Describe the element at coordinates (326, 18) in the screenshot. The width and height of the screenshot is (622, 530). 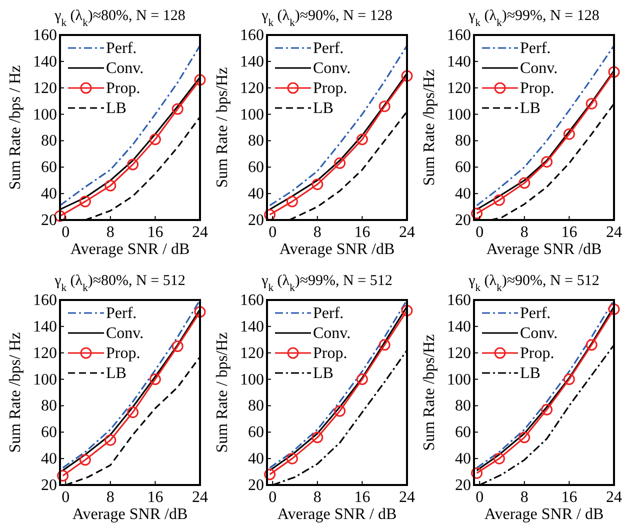
I see `chart-title: γ$_{k}$ (λ$_{k}$)≈90%, N = 128` at that location.